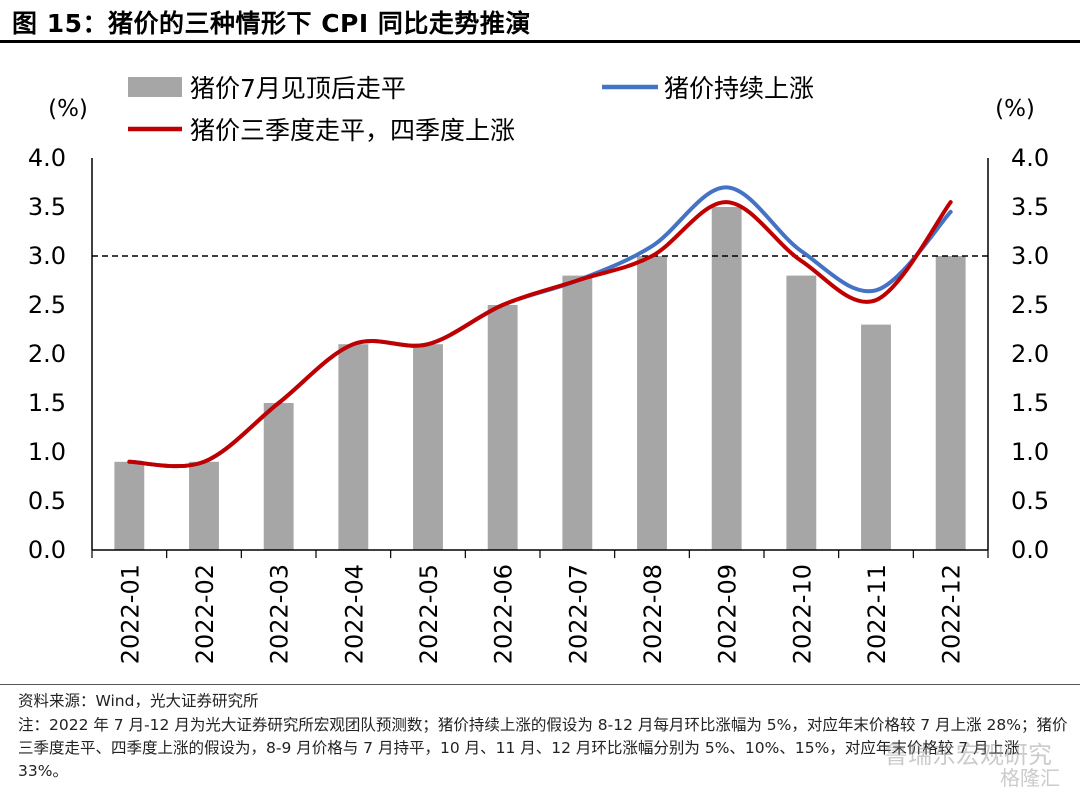  I want to click on y-tick-label-right: 1.0, so click(1030, 452).